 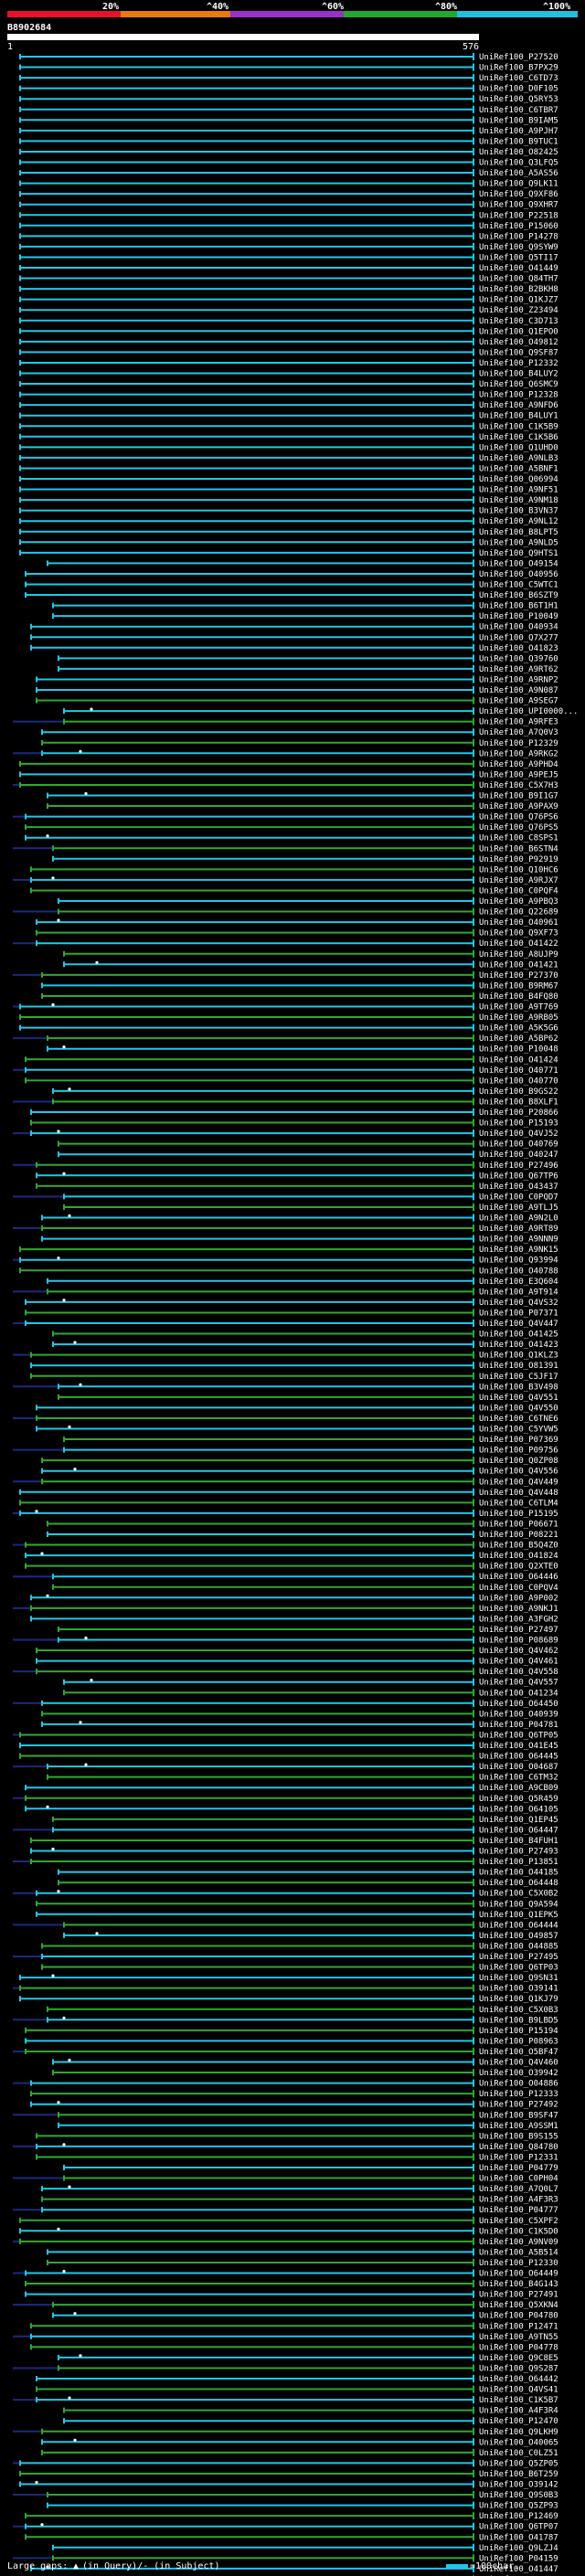 What do you see at coordinates (285, 2558) in the screenshot?
I see `hit-row: UniRef100_P04159` at bounding box center [285, 2558].